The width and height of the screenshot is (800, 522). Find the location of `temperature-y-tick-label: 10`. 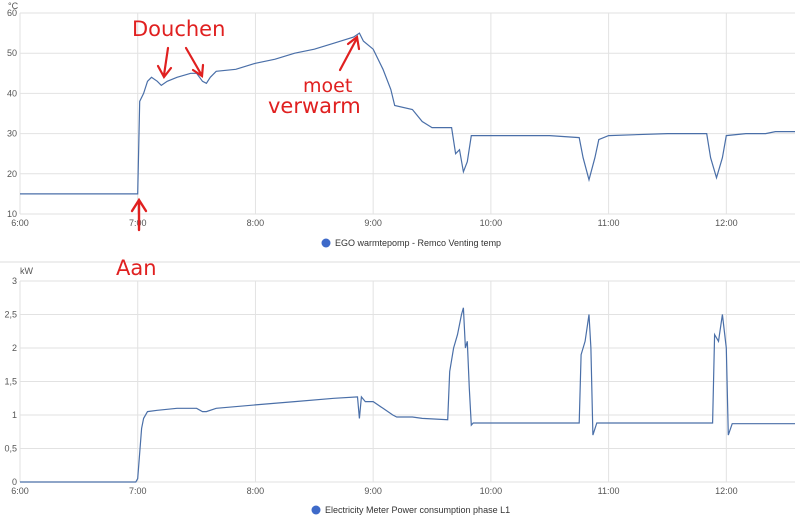

temperature-y-tick-label: 10 is located at coordinates (12, 214).